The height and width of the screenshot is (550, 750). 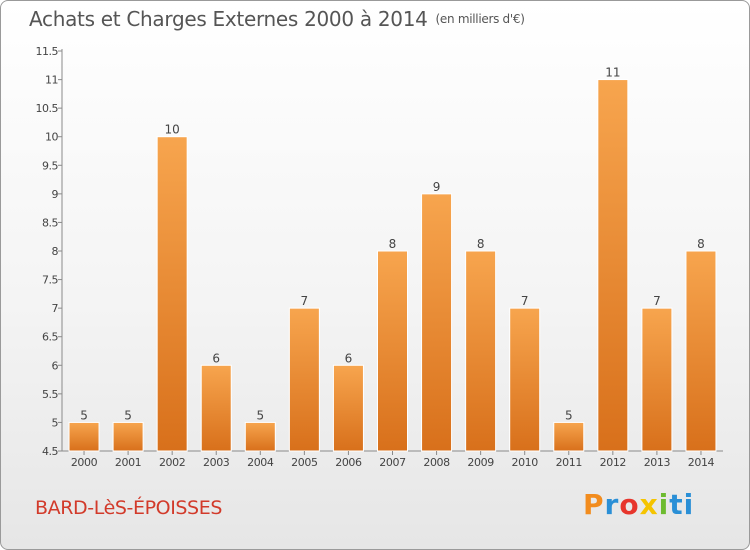 What do you see at coordinates (260, 462) in the screenshot?
I see `x-tick-label: 2004` at bounding box center [260, 462].